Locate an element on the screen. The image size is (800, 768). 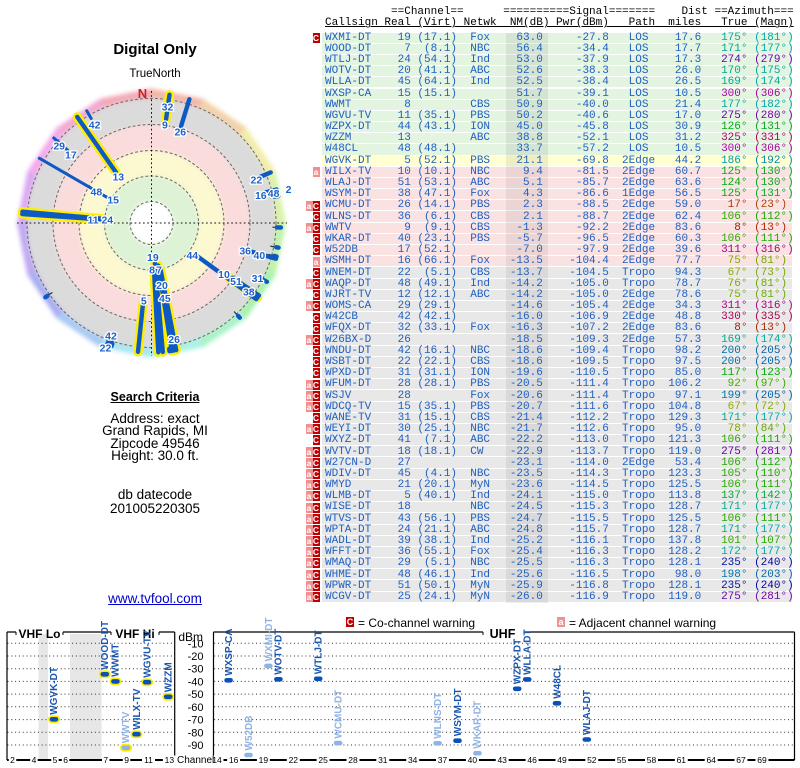
svg-text: 64 is located at coordinates (711, 760).